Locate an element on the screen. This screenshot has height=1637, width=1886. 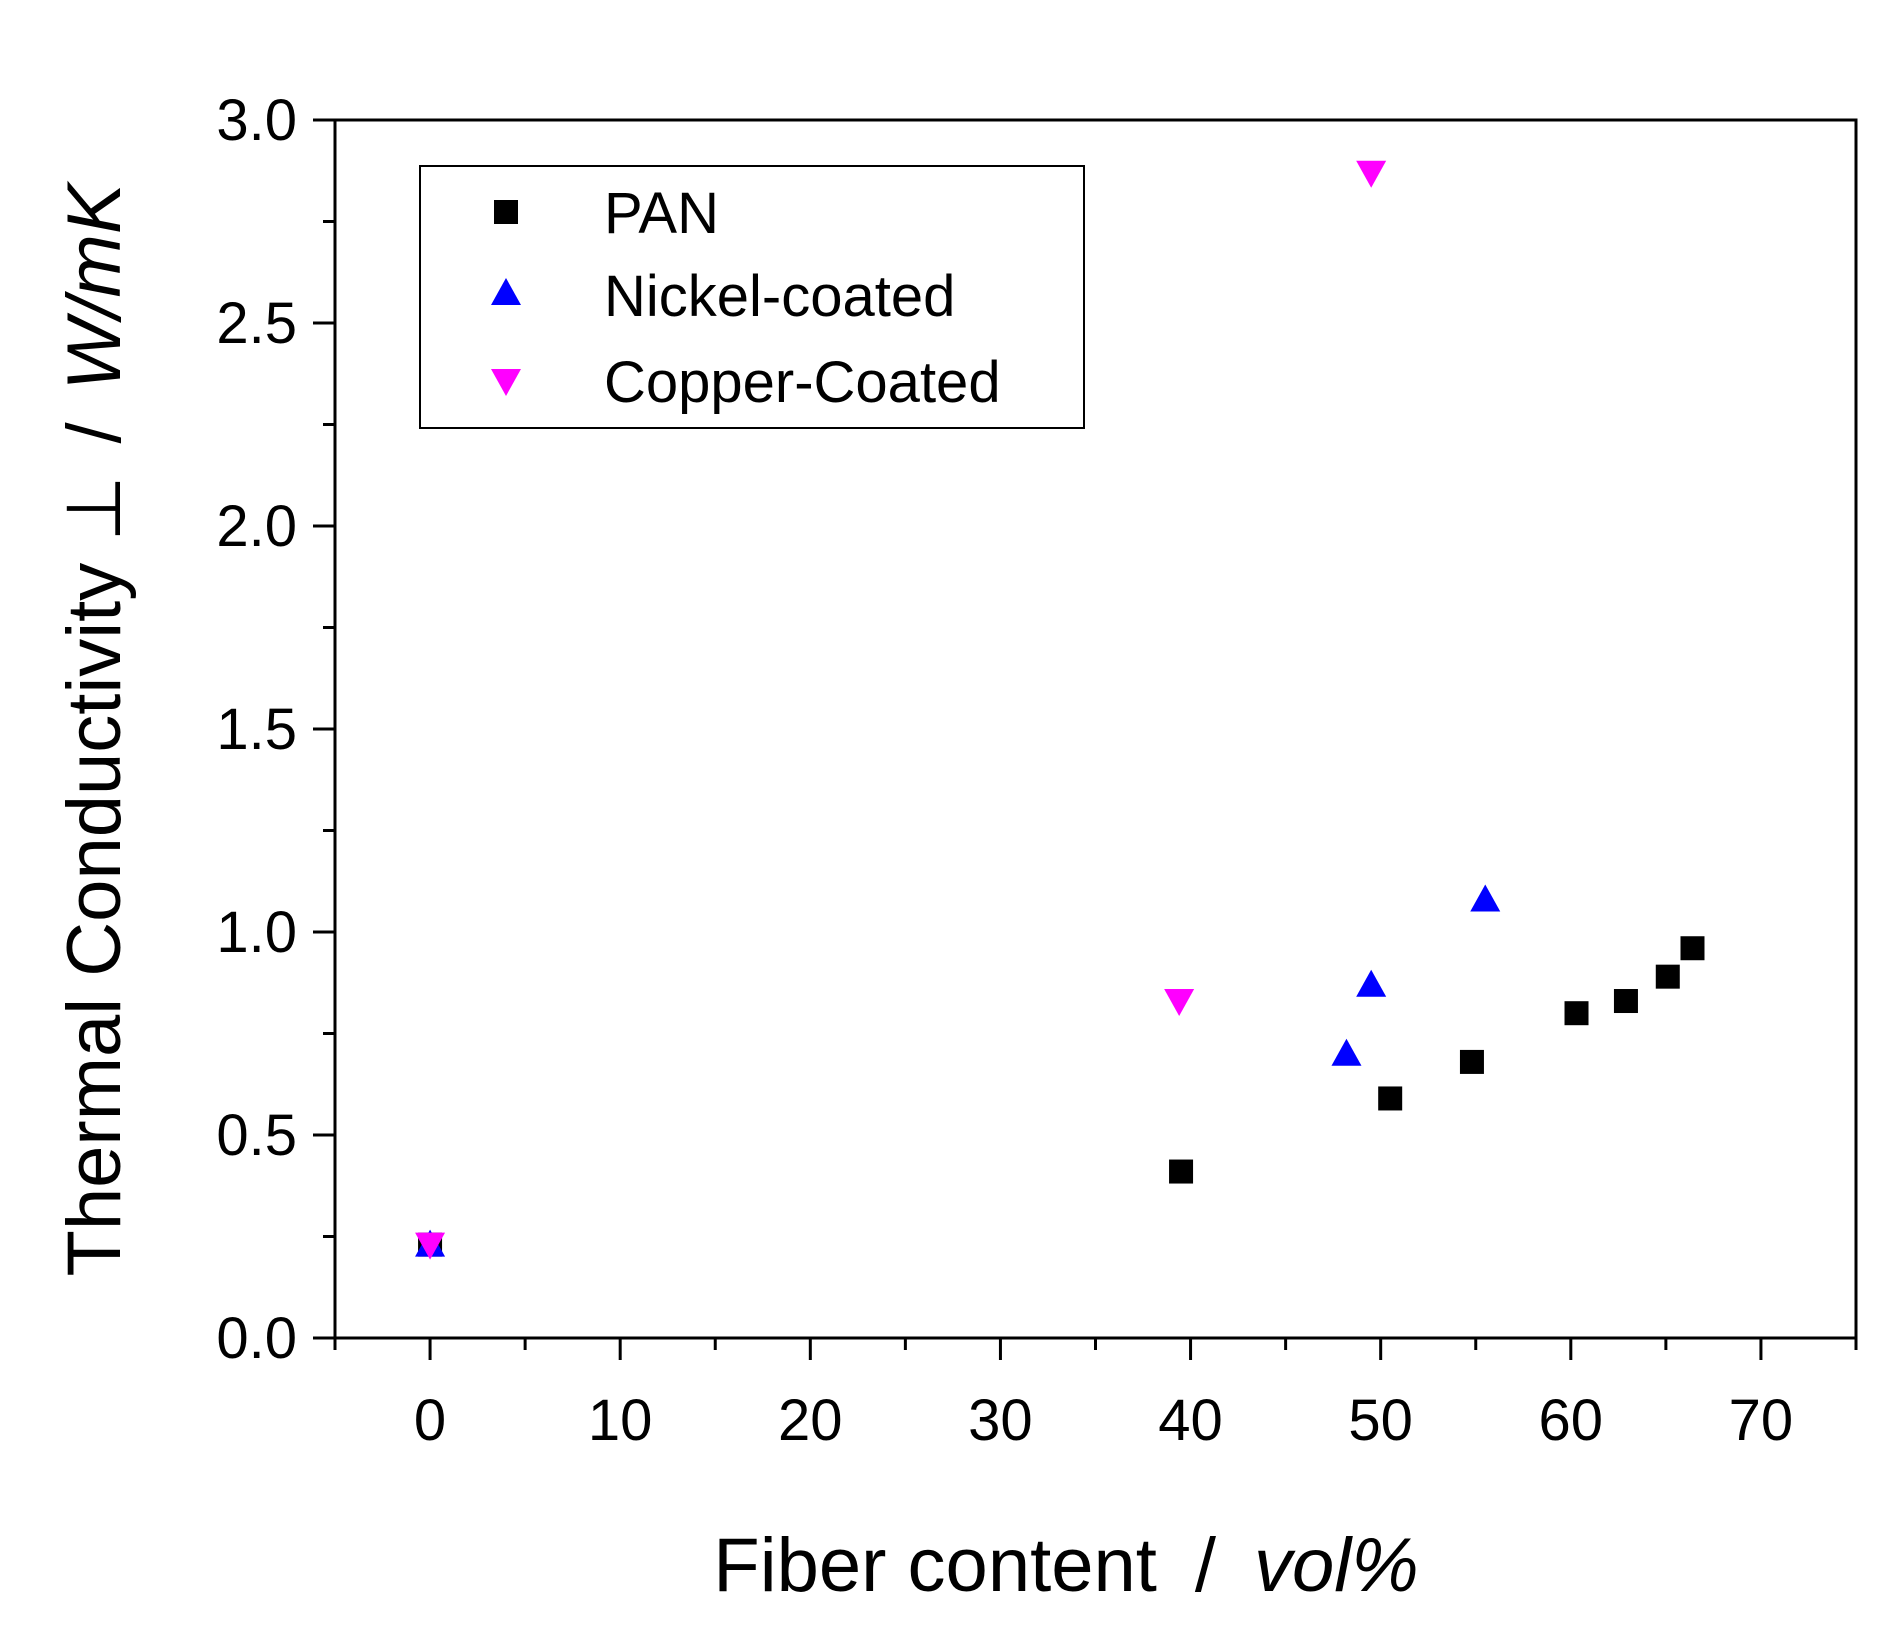
y-tick-label: 3.0 is located at coordinates (256, 120).